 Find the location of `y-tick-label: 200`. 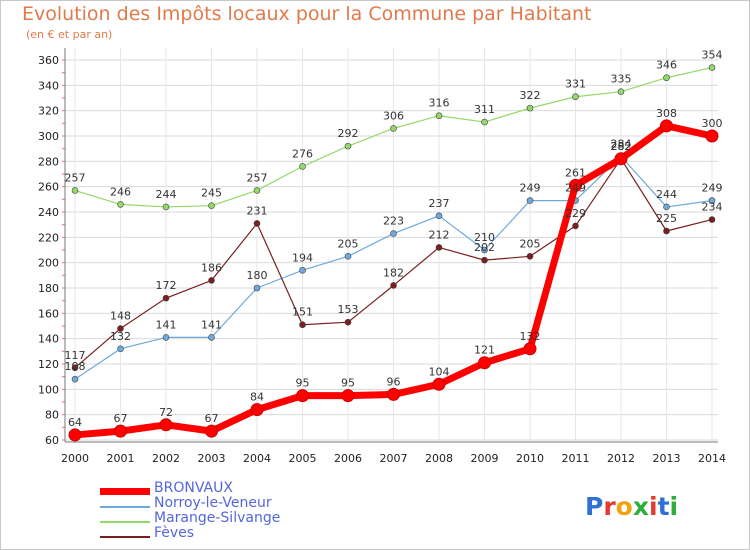

y-tick-label: 200 is located at coordinates (48, 263).